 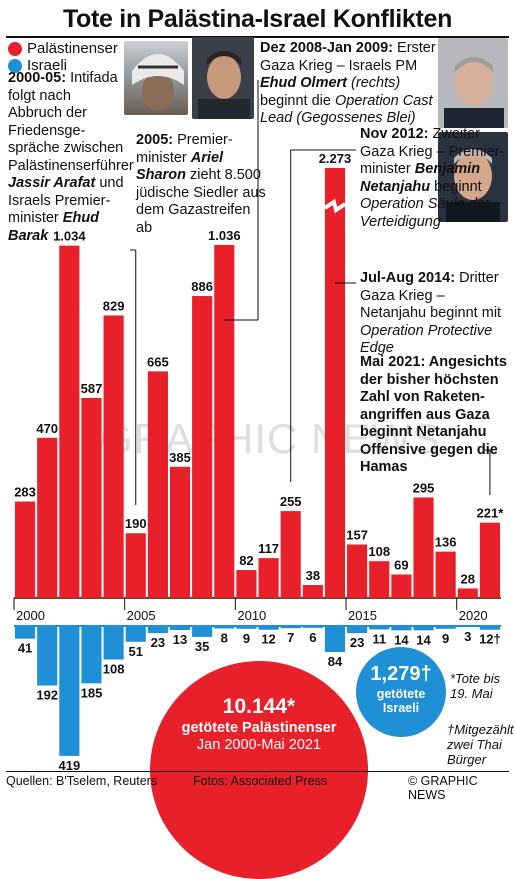 What do you see at coordinates (335, 206) in the screenshot?
I see `axis-break-icon` at bounding box center [335, 206].